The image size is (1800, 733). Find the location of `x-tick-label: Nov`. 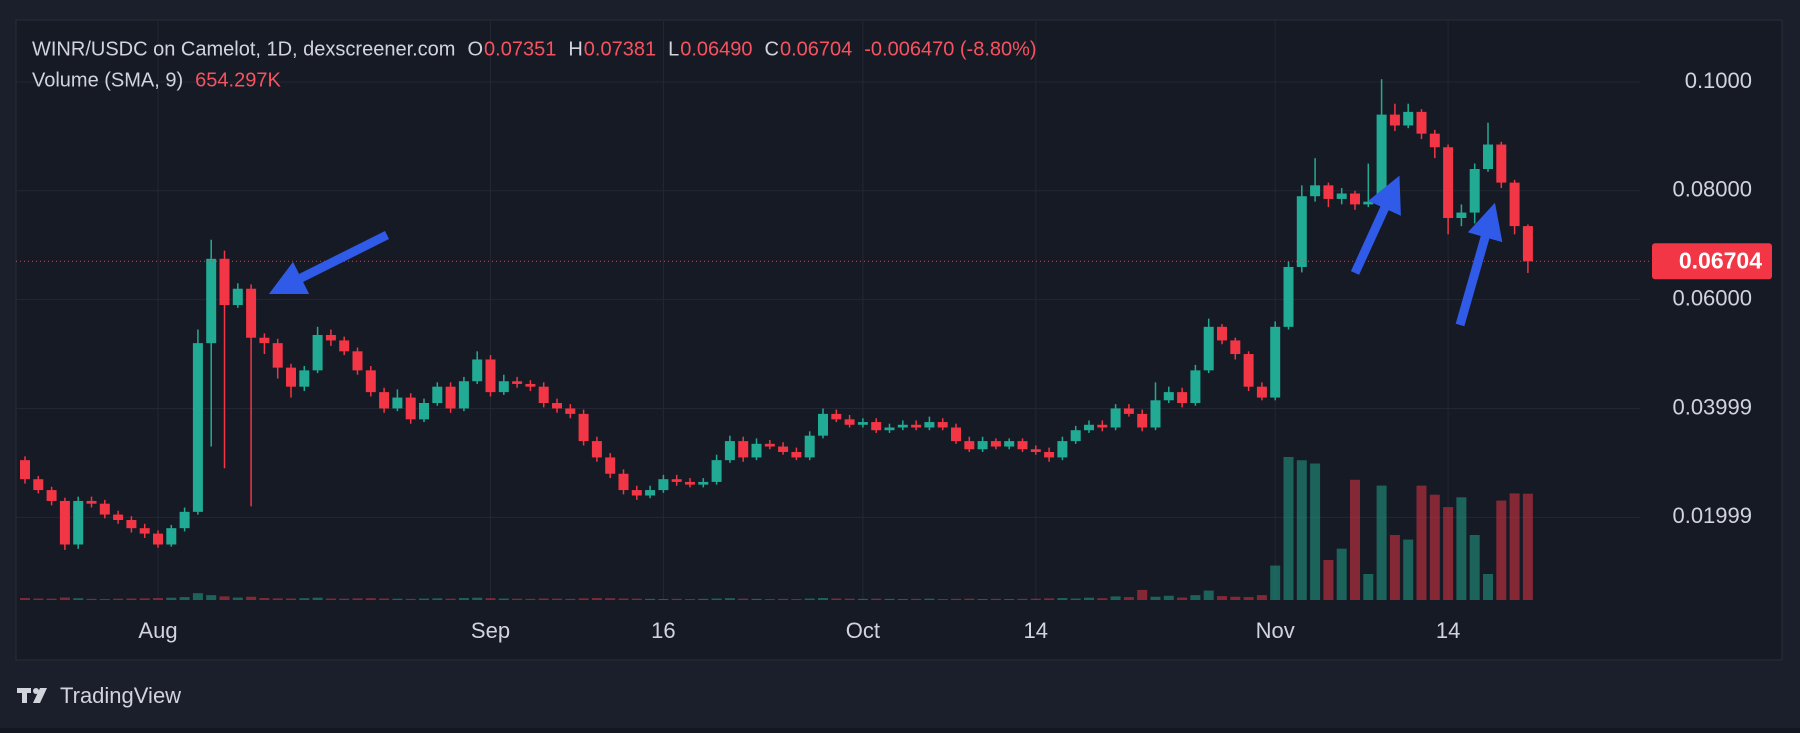

x-tick-label: Nov is located at coordinates (1275, 630).